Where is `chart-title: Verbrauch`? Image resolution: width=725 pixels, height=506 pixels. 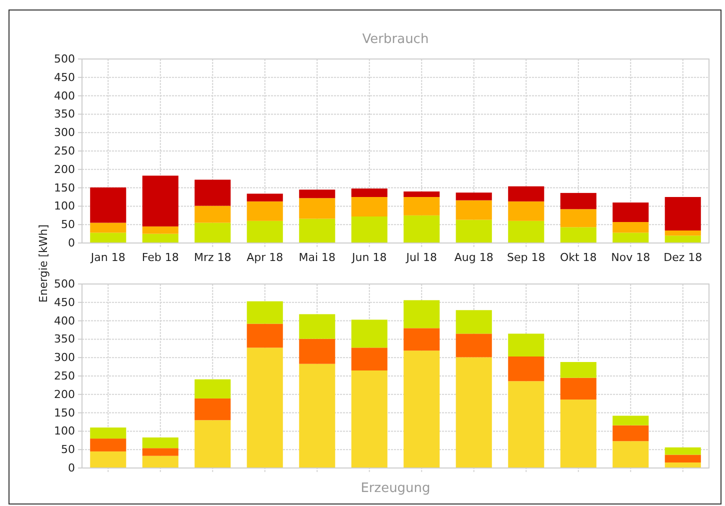
chart-title: Verbrauch is located at coordinates (395, 39).